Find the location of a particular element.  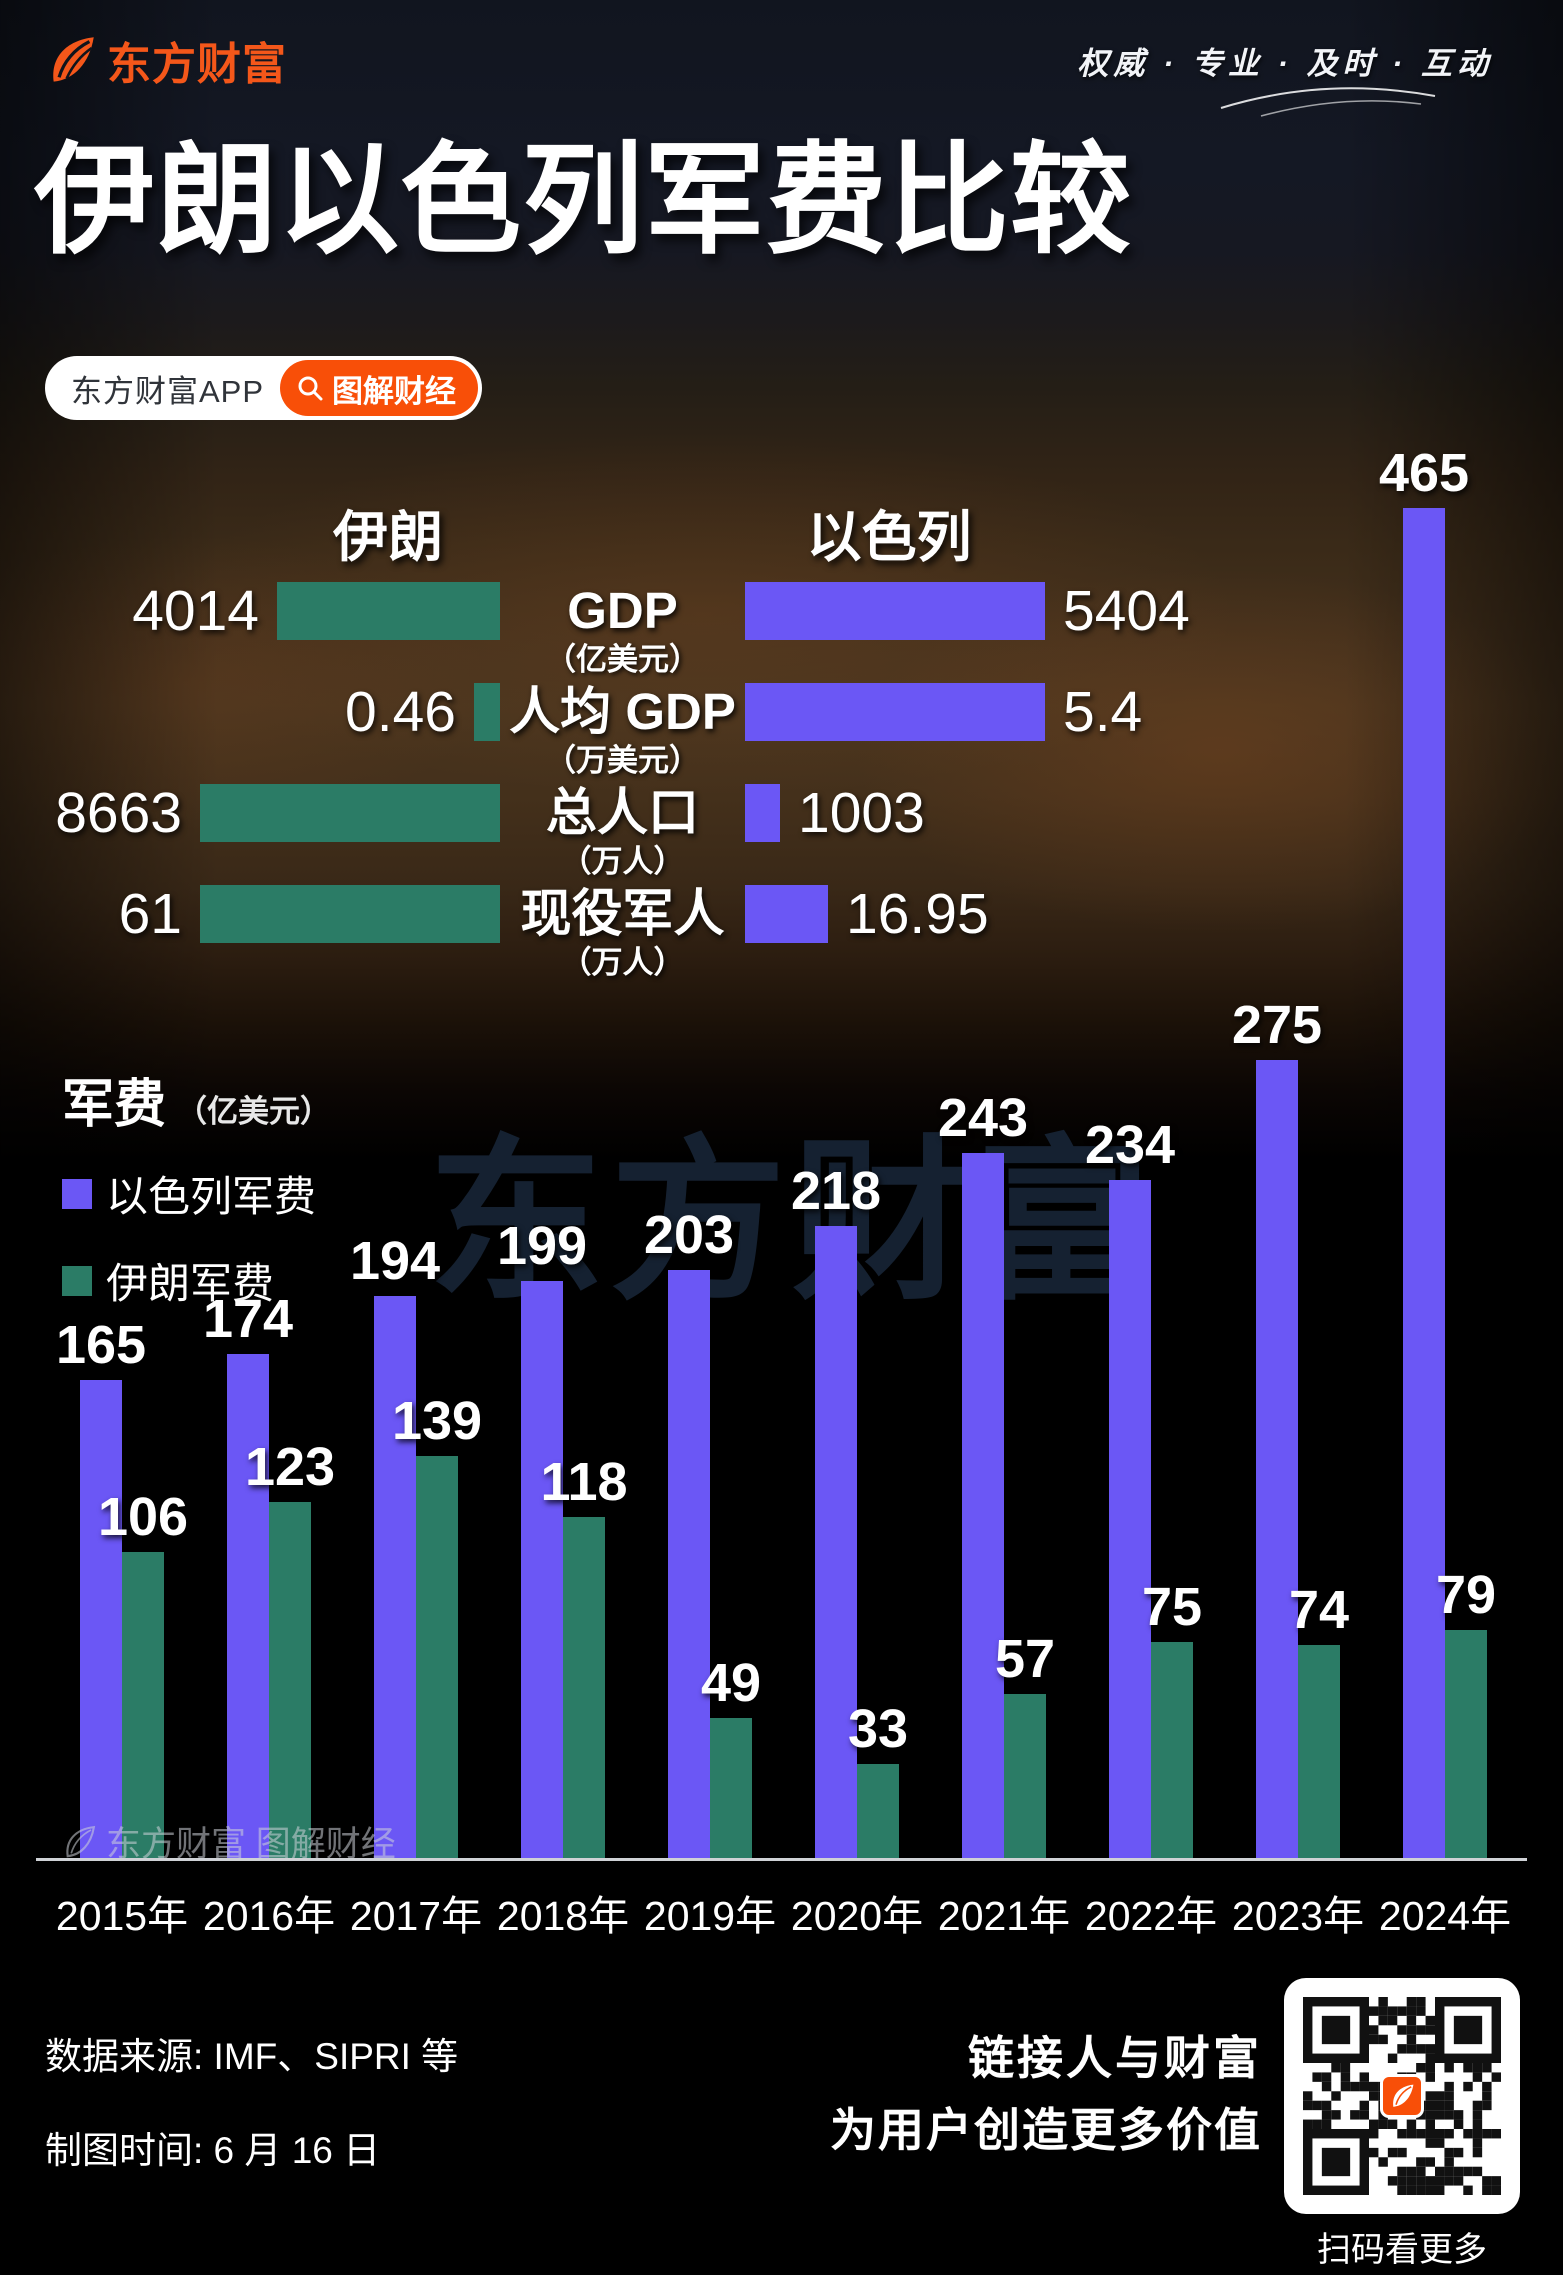

israel-header: 以色列 is located at coordinates (889, 537).